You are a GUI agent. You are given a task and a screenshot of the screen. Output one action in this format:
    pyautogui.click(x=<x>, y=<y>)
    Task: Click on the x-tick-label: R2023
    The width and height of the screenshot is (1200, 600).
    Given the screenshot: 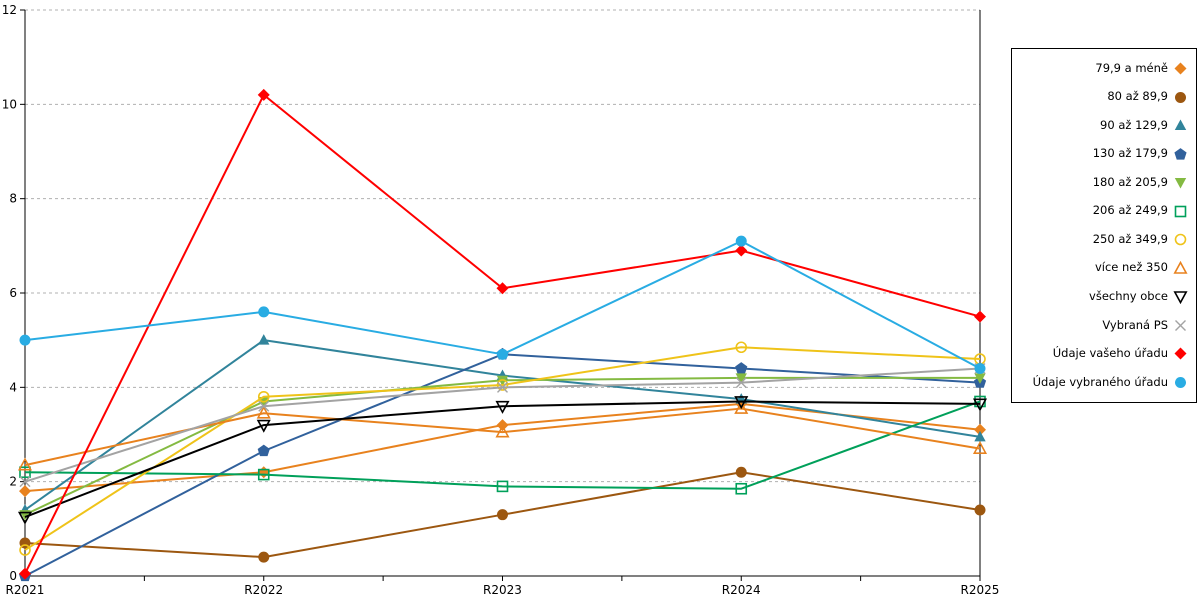 What is the action you would take?
    pyautogui.click(x=502, y=590)
    